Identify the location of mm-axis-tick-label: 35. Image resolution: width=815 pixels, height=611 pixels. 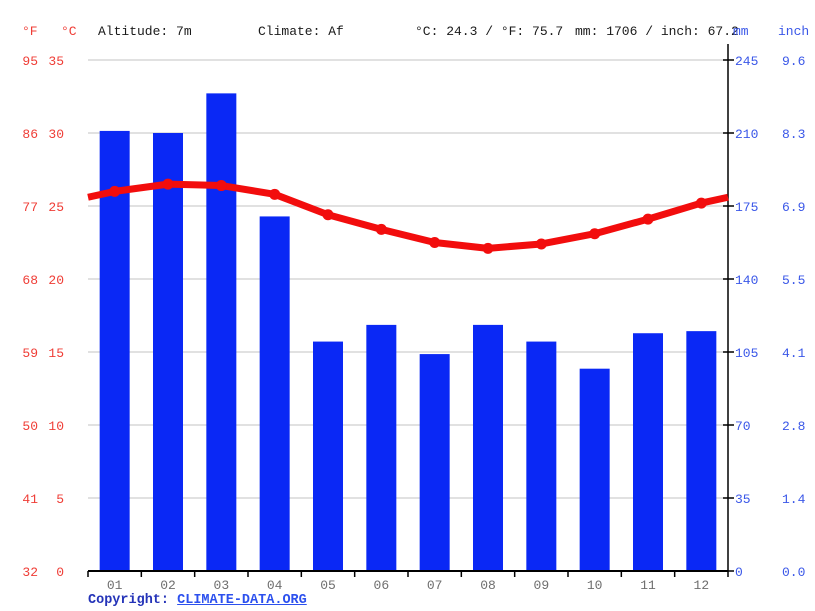
(743, 499).